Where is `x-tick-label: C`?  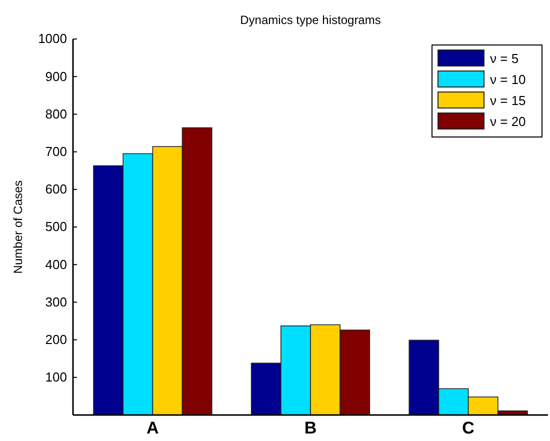 x-tick-label: C is located at coordinates (468, 428).